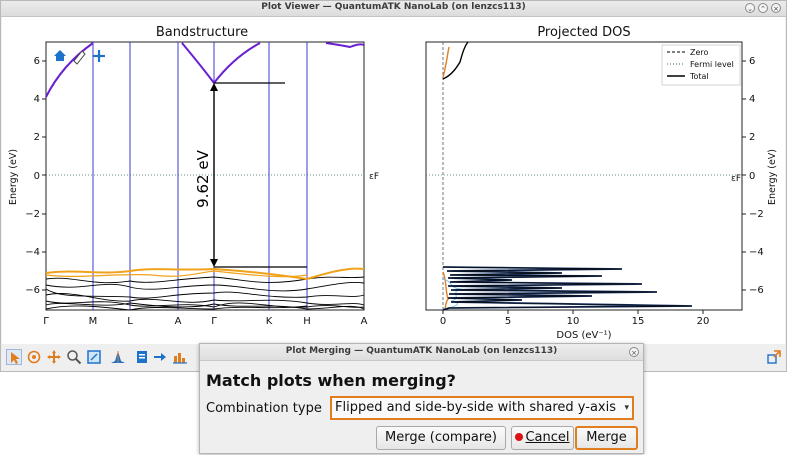 Image resolution: width=787 pixels, height=455 pixels. What do you see at coordinates (176, 274) in the screenshot?
I see `valence-second-band` at bounding box center [176, 274].